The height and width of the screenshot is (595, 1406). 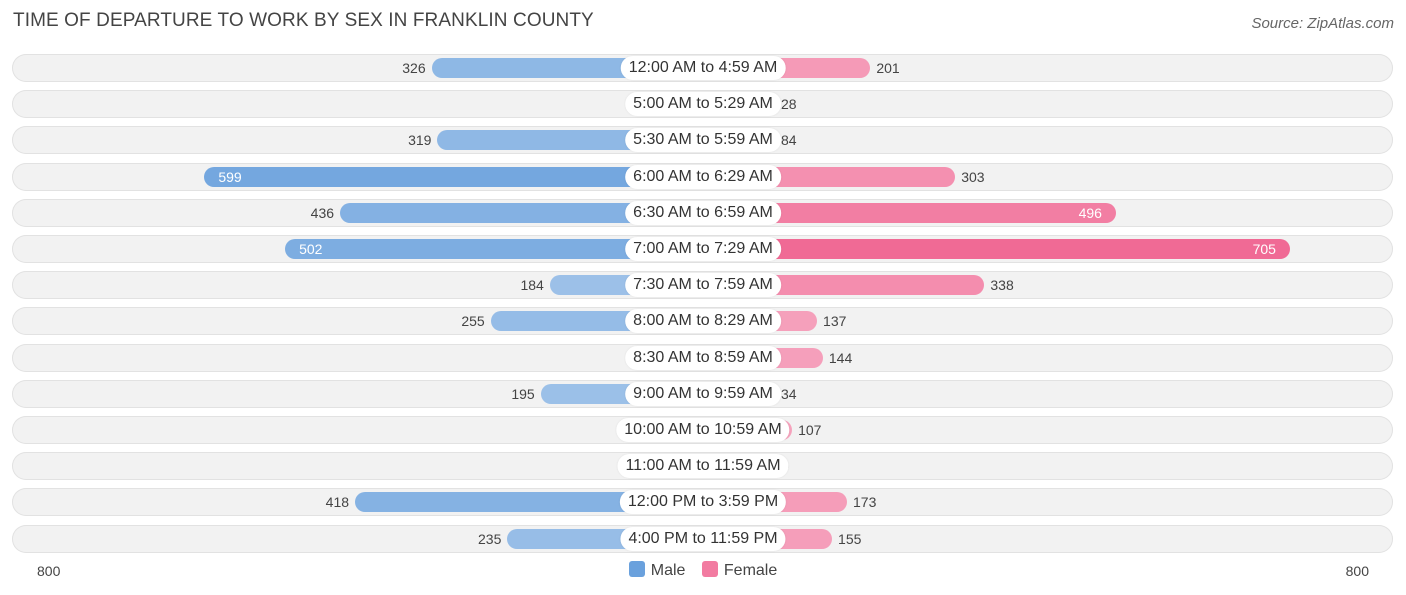 What do you see at coordinates (703, 176) in the screenshot?
I see `category-label: 6:00 AM to 6:29 AM` at bounding box center [703, 176].